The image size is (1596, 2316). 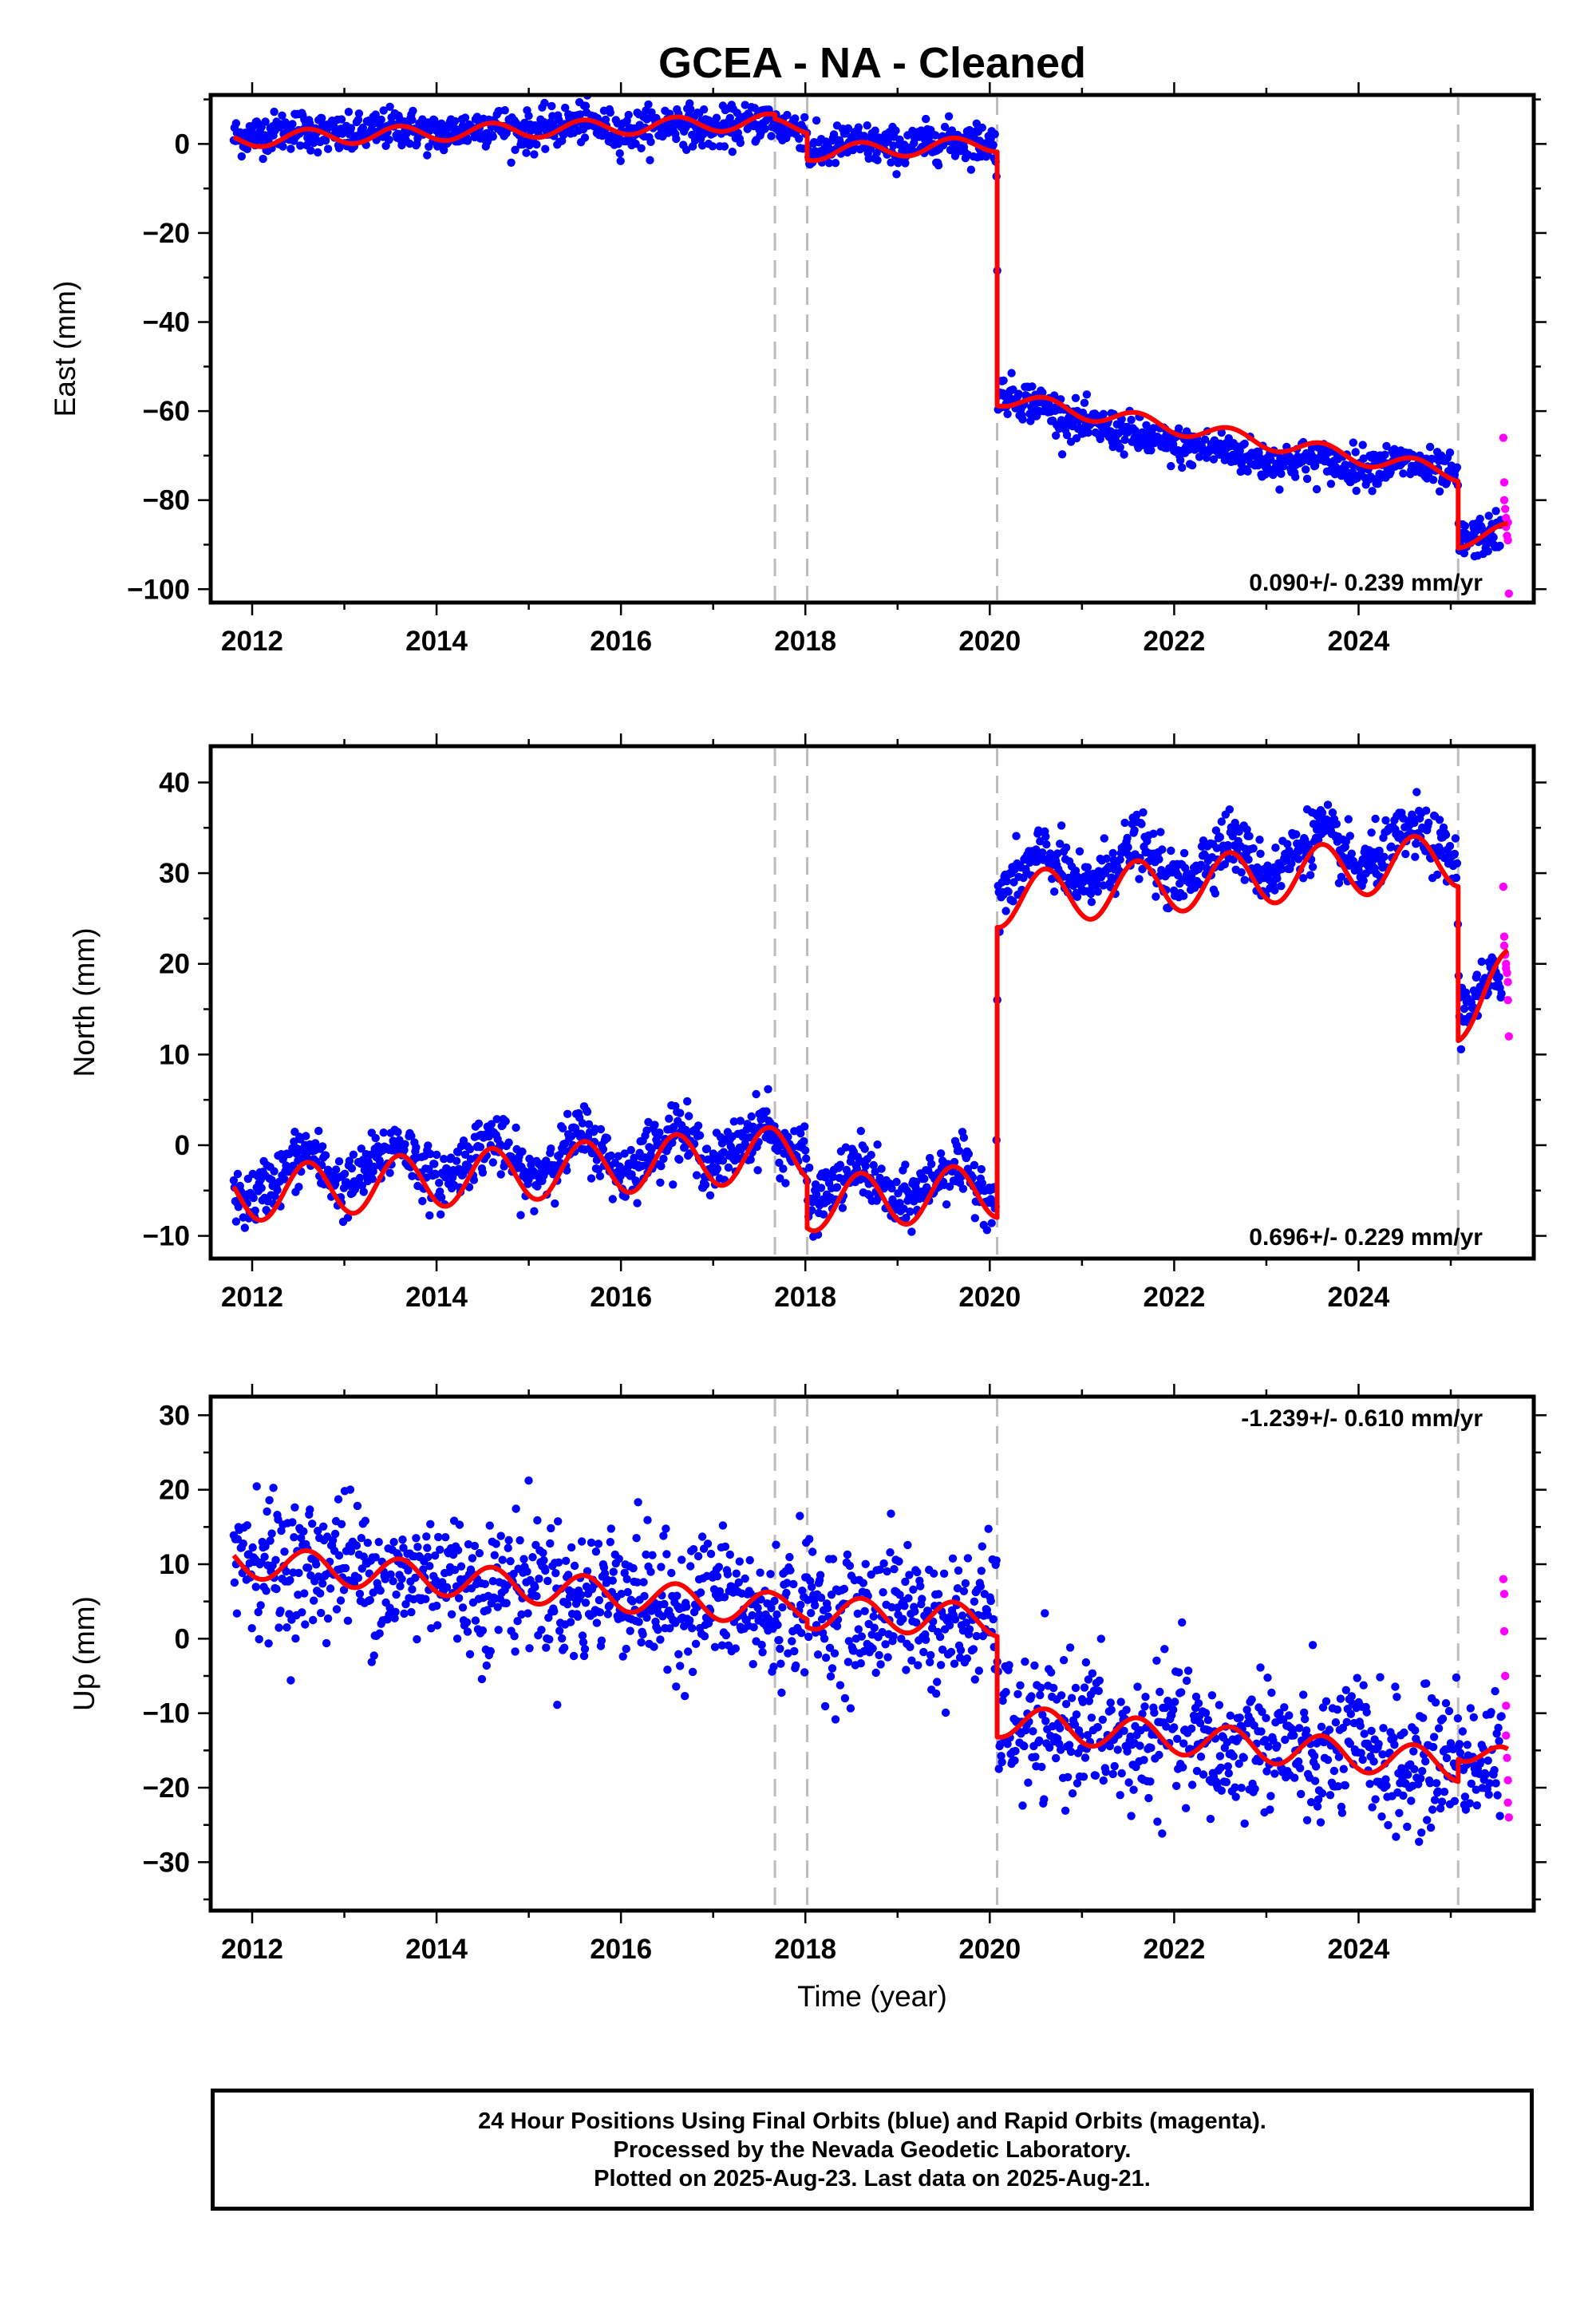 What do you see at coordinates (166, 1236) in the screenshot?
I see `y-tick-label: −10` at bounding box center [166, 1236].